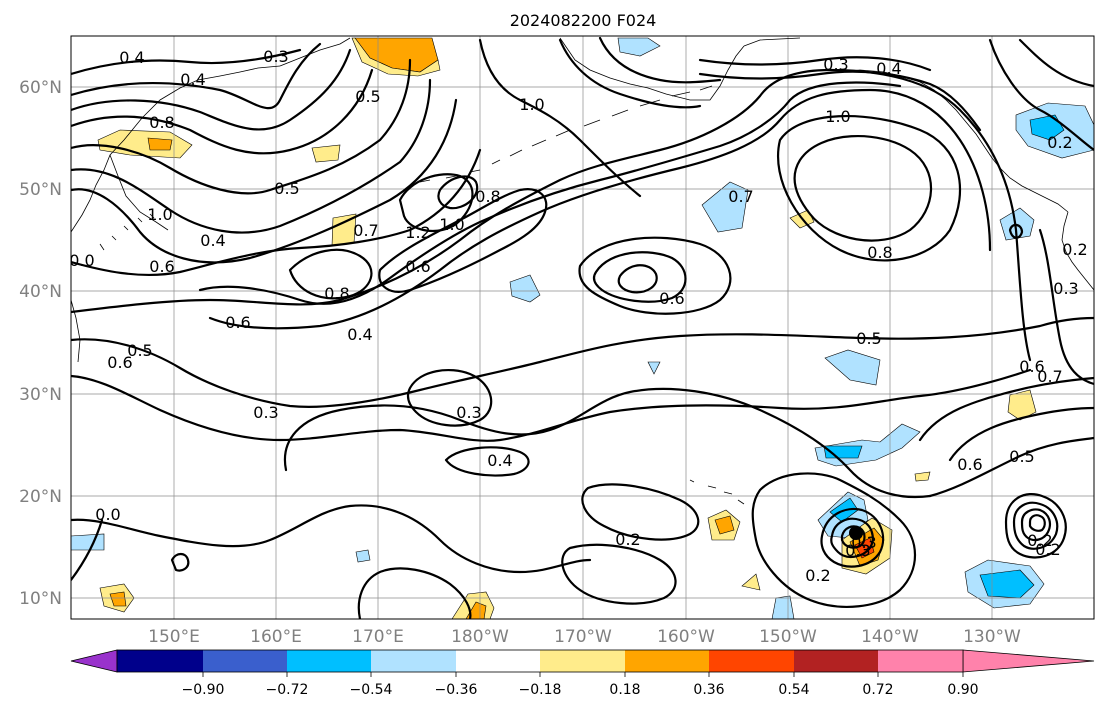  What do you see at coordinates (127, 232) in the screenshot?
I see `coastline-kurils` at bounding box center [127, 232].